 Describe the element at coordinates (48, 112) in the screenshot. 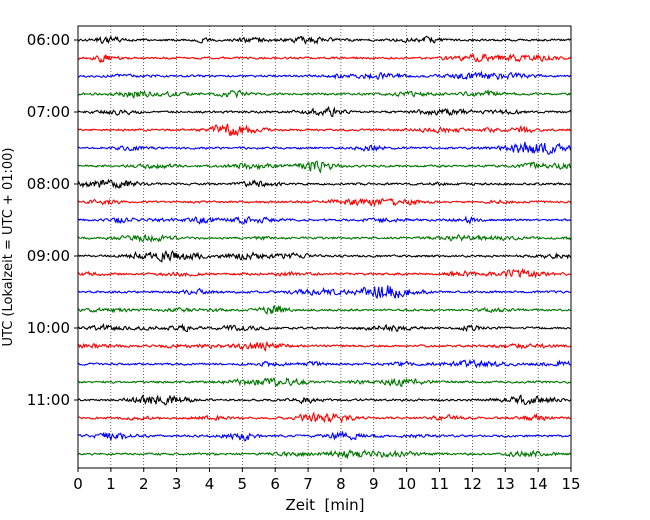

I see `y-tick-label-07:00: 07:00` at that location.